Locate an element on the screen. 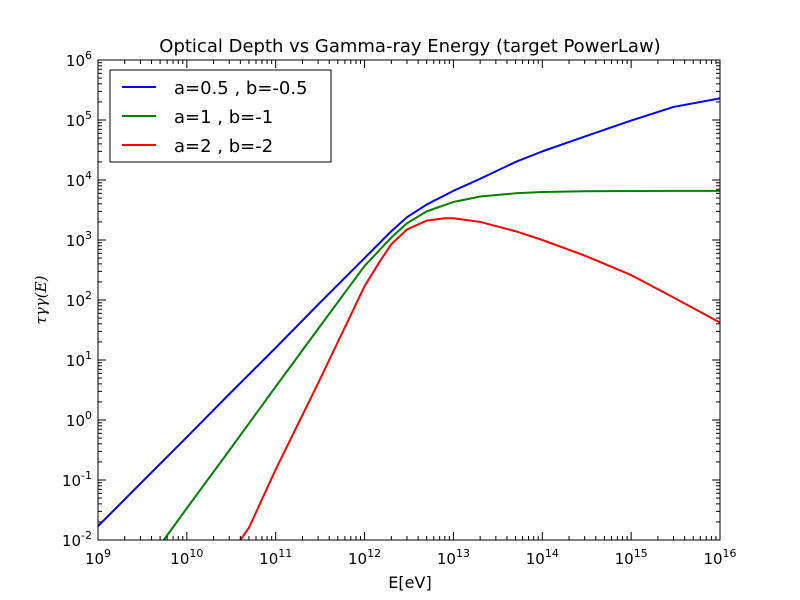  x-tick-label: 1010 is located at coordinates (186, 557).